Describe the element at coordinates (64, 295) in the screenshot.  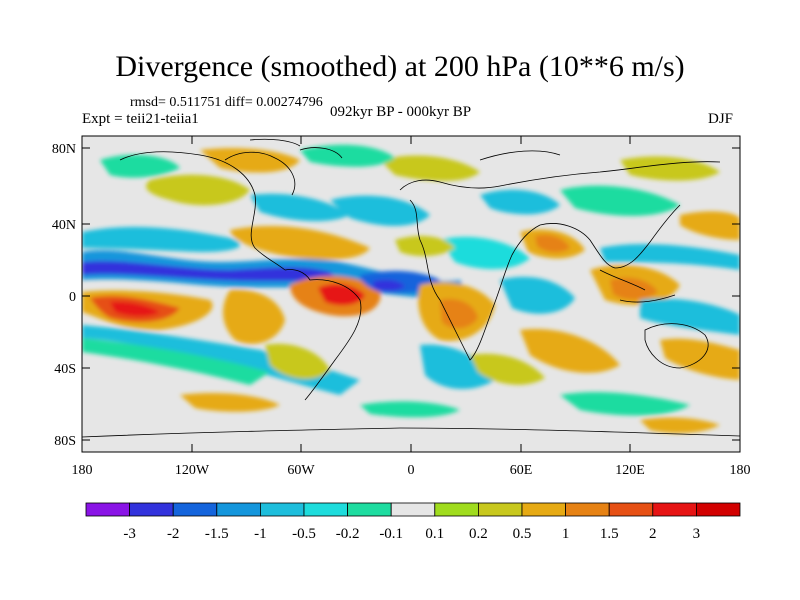
I see `lat-tick-labels: 80N 40N 0 40S 80S` at that location.